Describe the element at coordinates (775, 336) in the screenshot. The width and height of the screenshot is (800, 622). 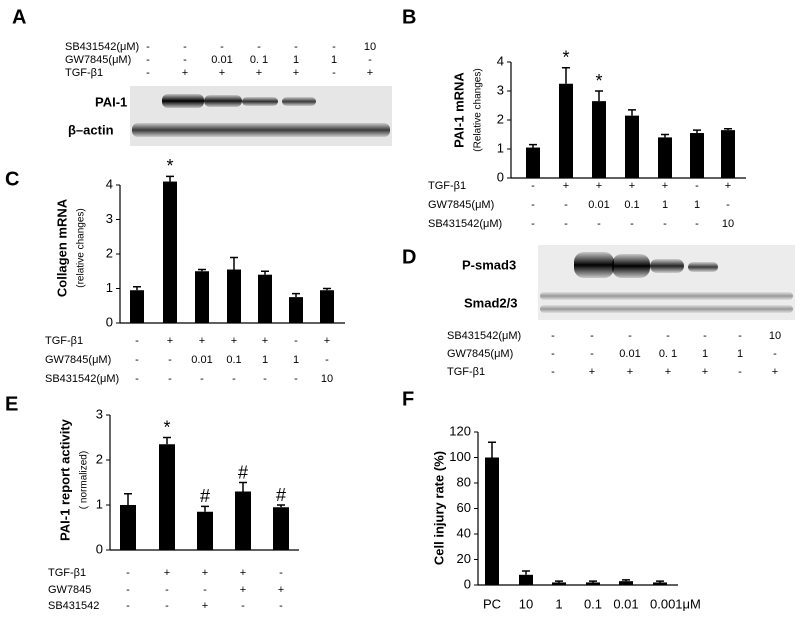
I see `condition-cell: 10` at that location.